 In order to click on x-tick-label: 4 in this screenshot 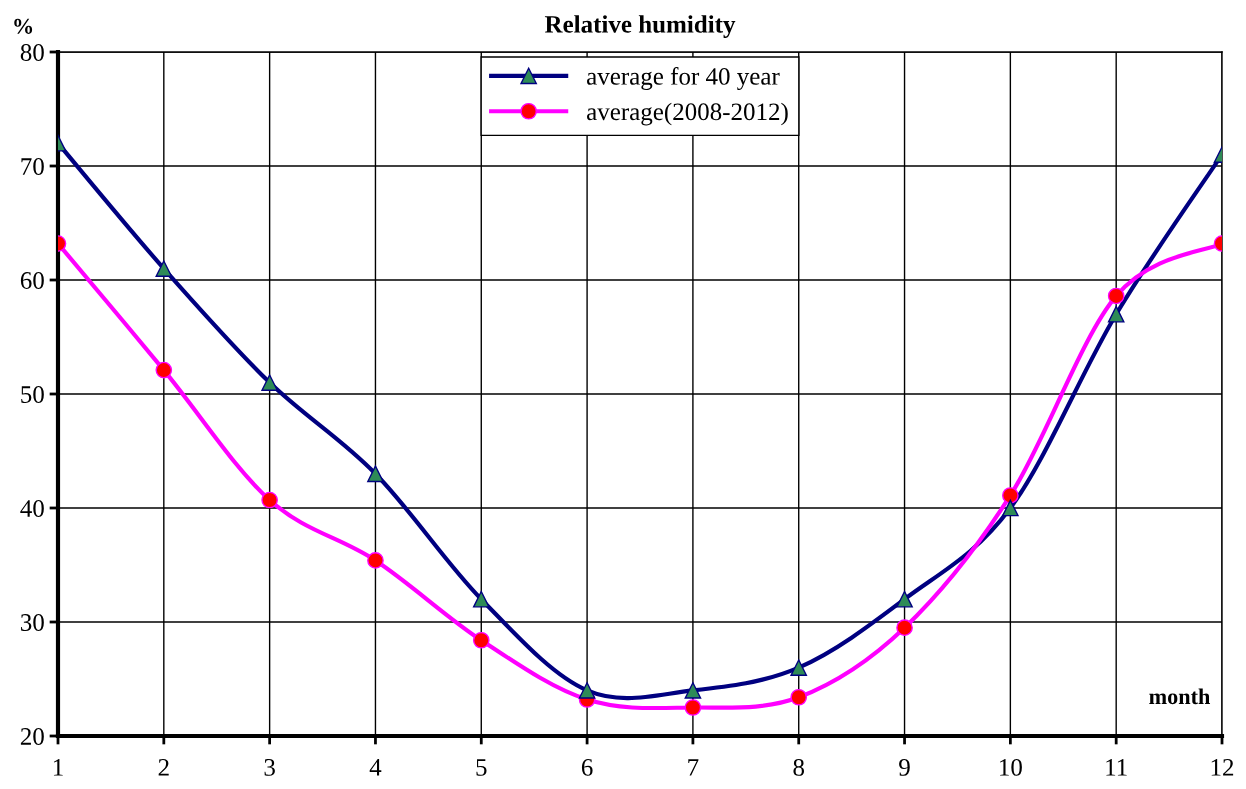, I will do `click(375, 767)`.